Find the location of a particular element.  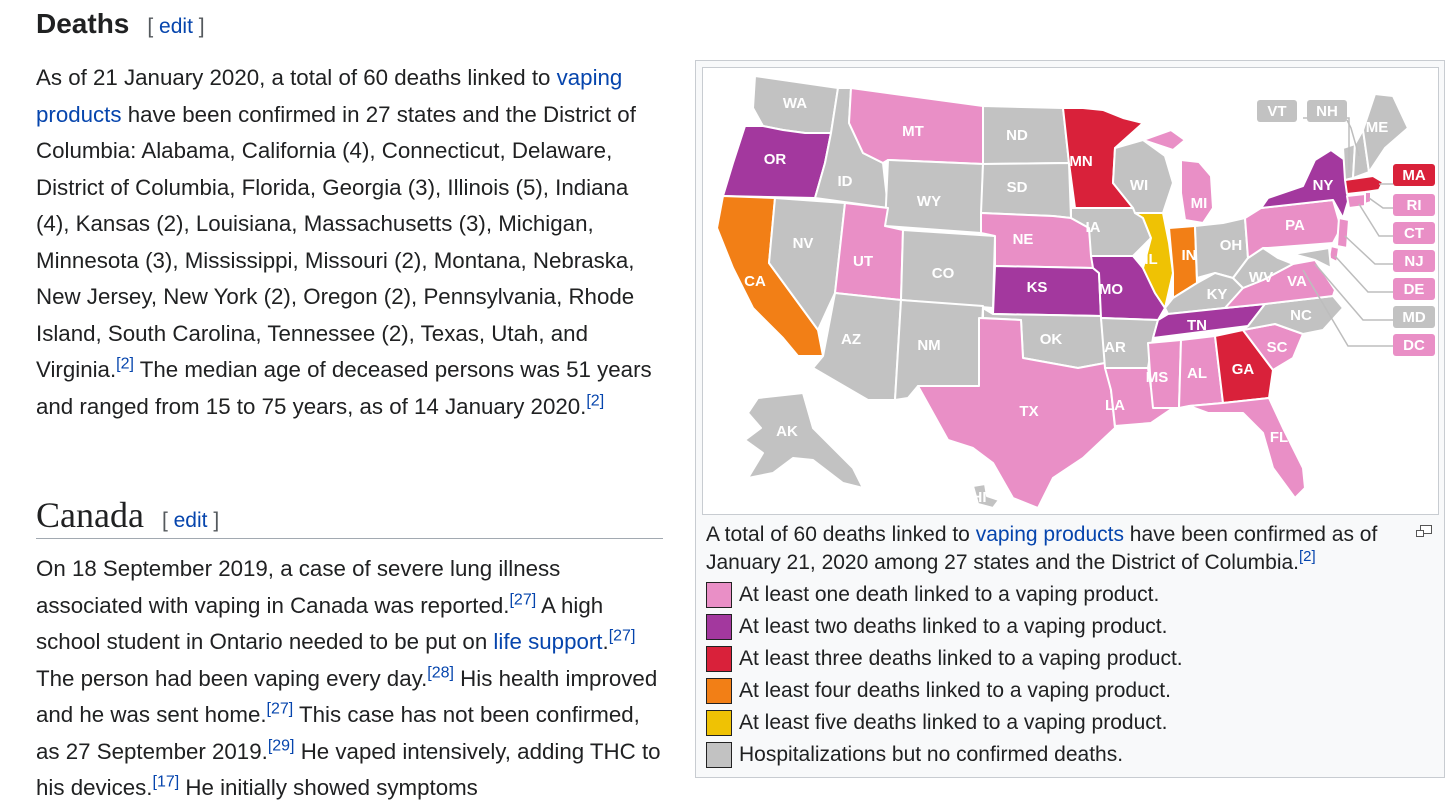

vaping-products-link: vaping products is located at coordinates (329, 96).